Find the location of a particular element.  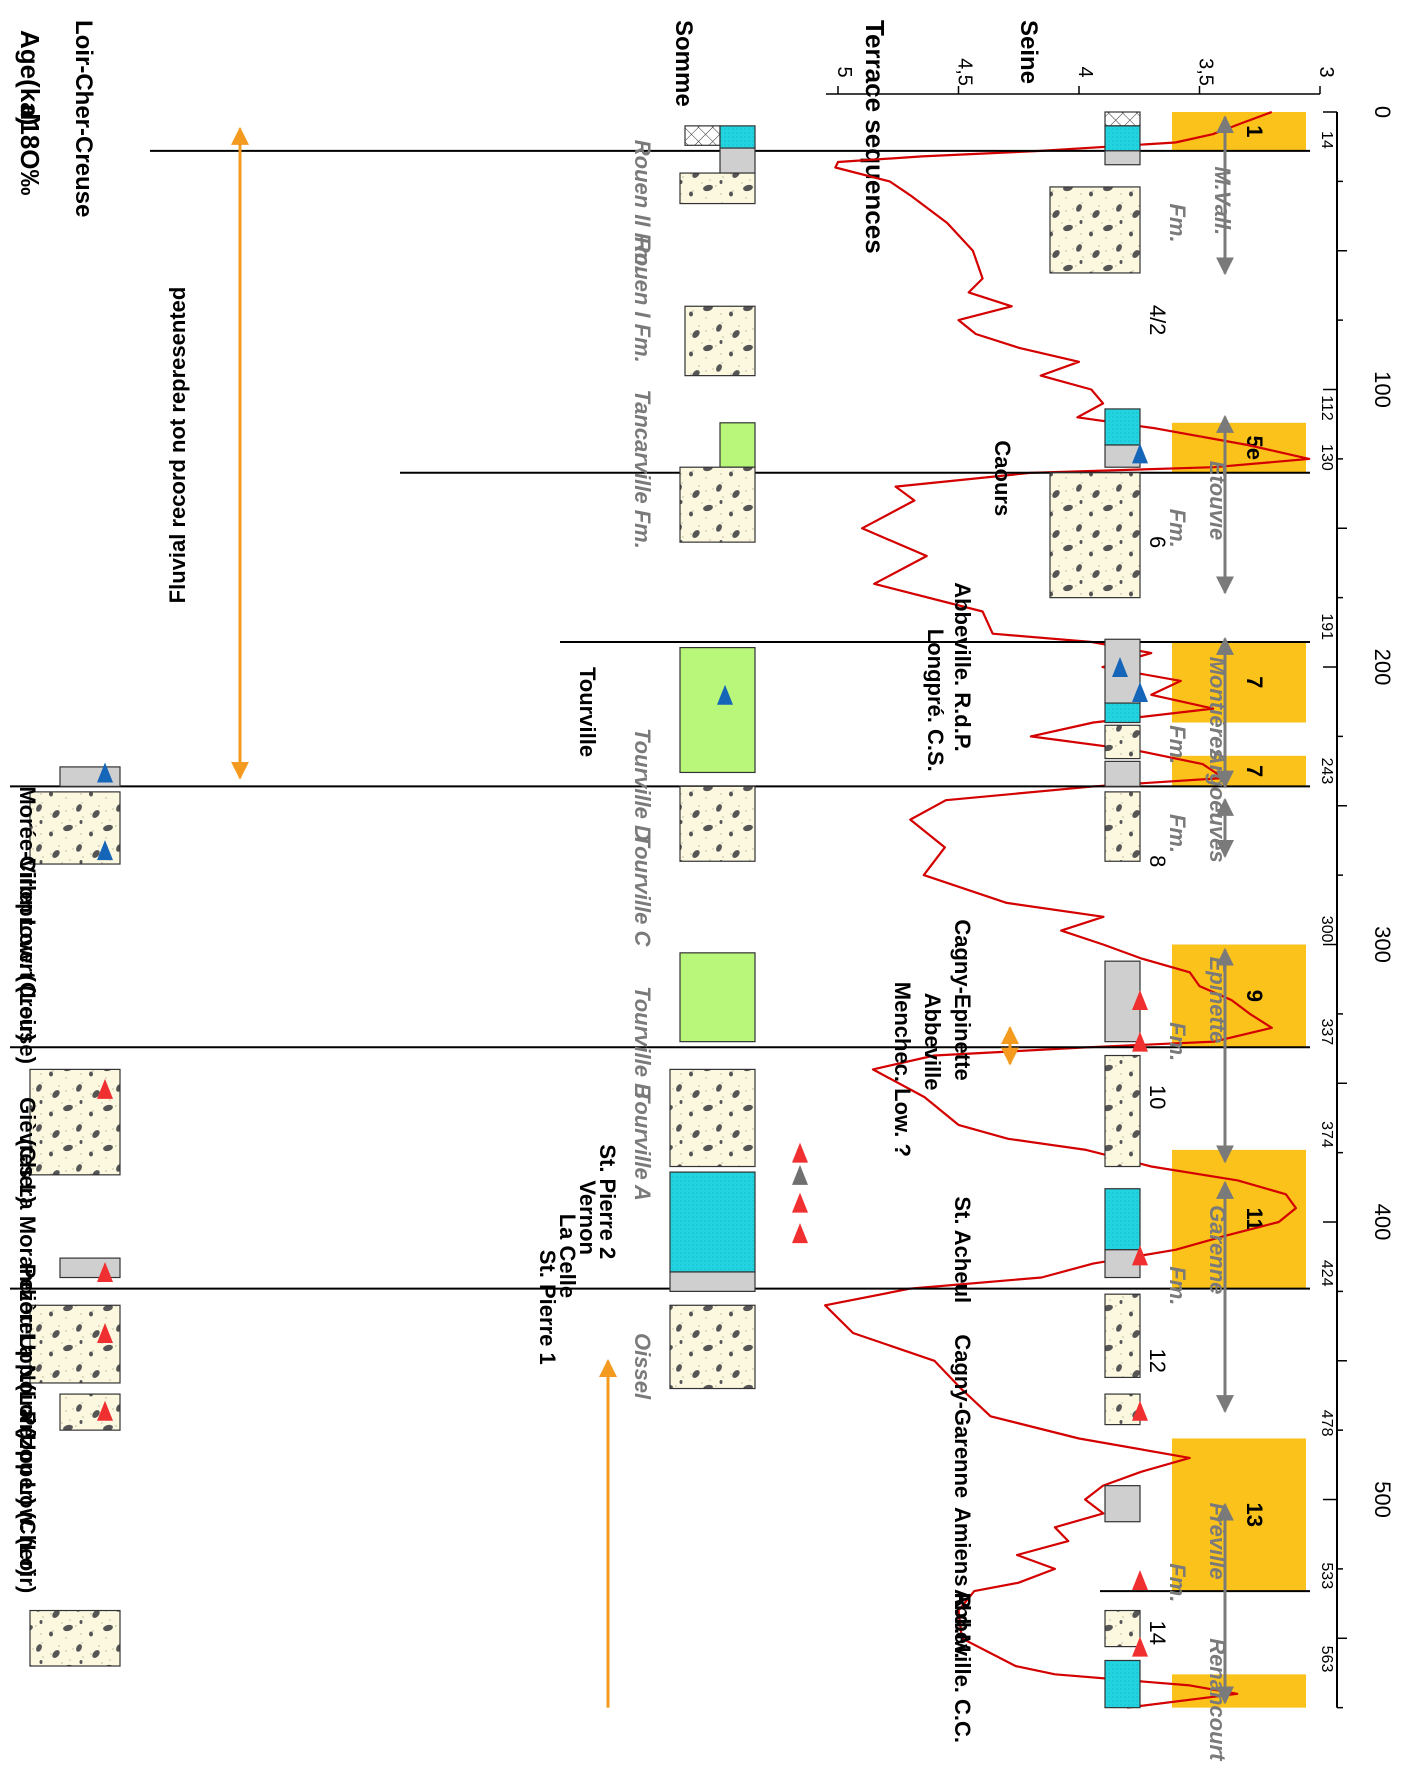

loir-cher-creuse-header: Loir-Cher-Creuse is located at coordinates (83, 118).